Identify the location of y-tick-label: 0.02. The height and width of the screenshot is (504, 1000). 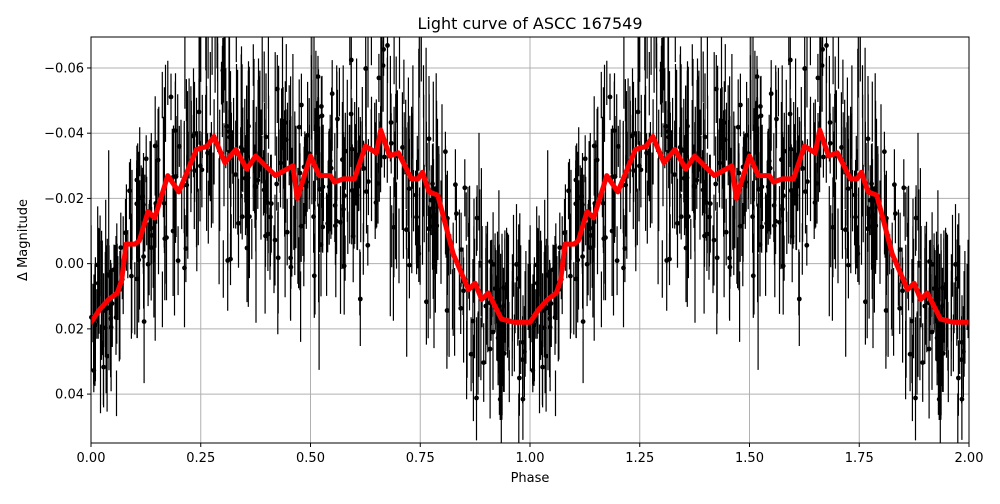
(69, 329).